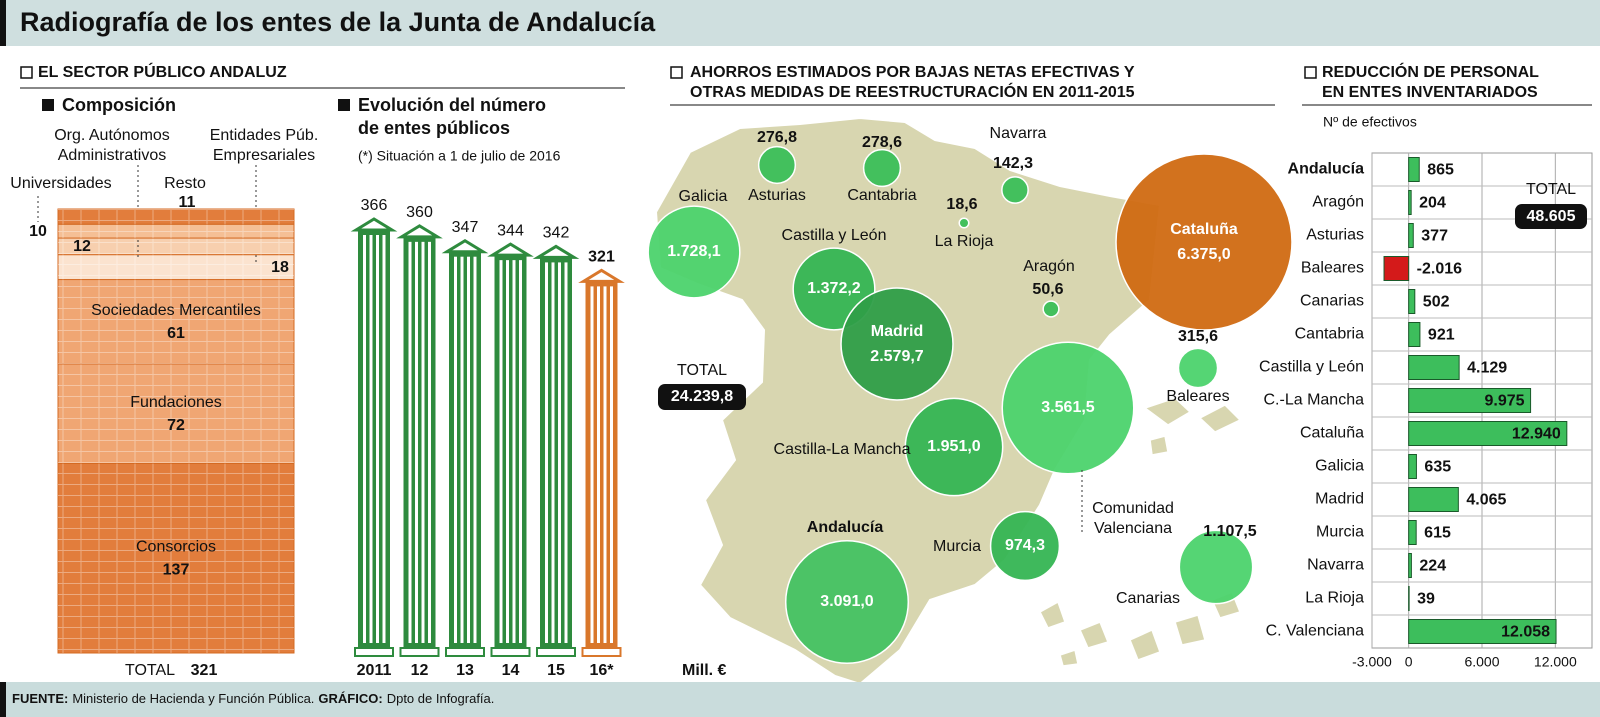  What do you see at coordinates (601, 670) in the screenshot?
I see `x-tick-label: 16*` at bounding box center [601, 670].